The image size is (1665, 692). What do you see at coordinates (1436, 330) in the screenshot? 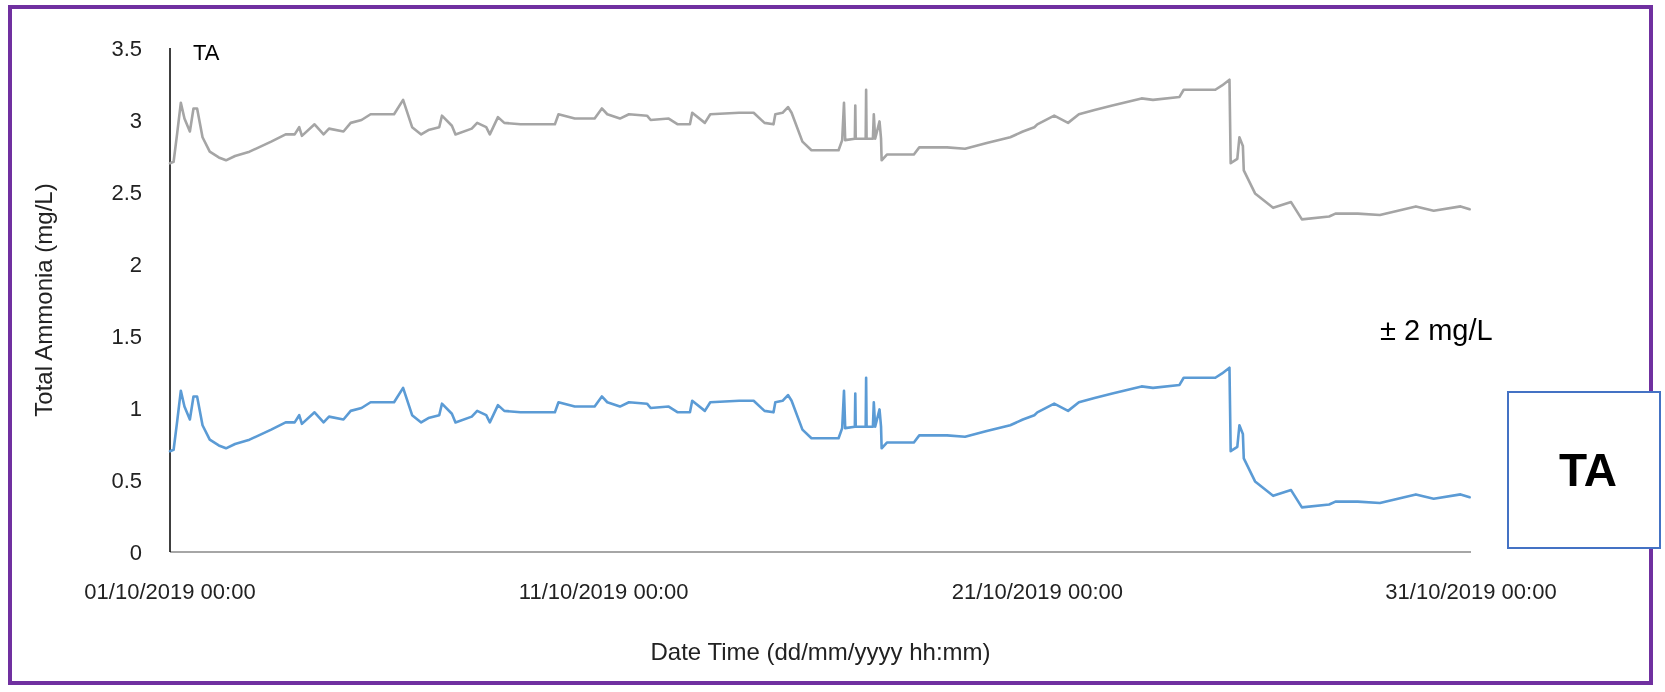
I see `annotation: ± 2 mg/L` at bounding box center [1436, 330].